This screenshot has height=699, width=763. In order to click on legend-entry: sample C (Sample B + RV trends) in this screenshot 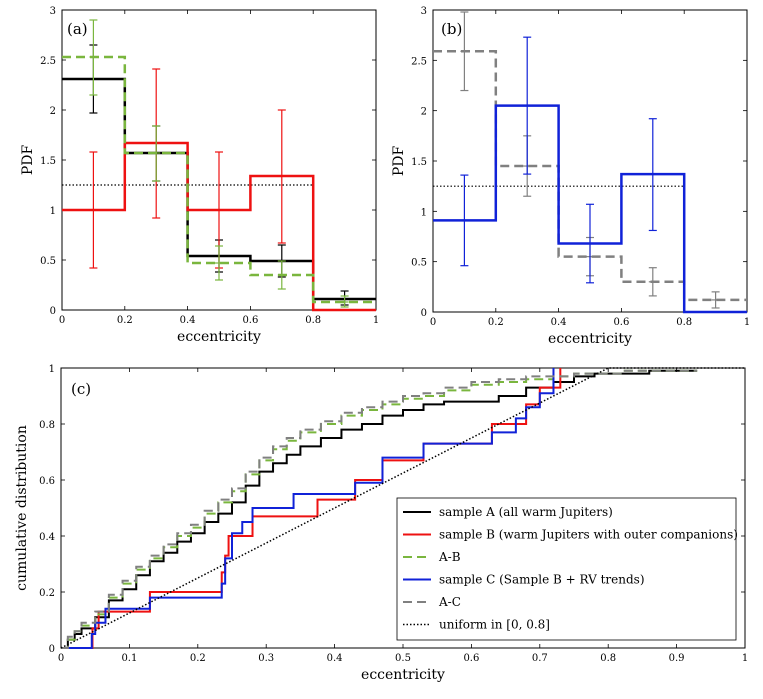, I will do `click(542, 580)`.